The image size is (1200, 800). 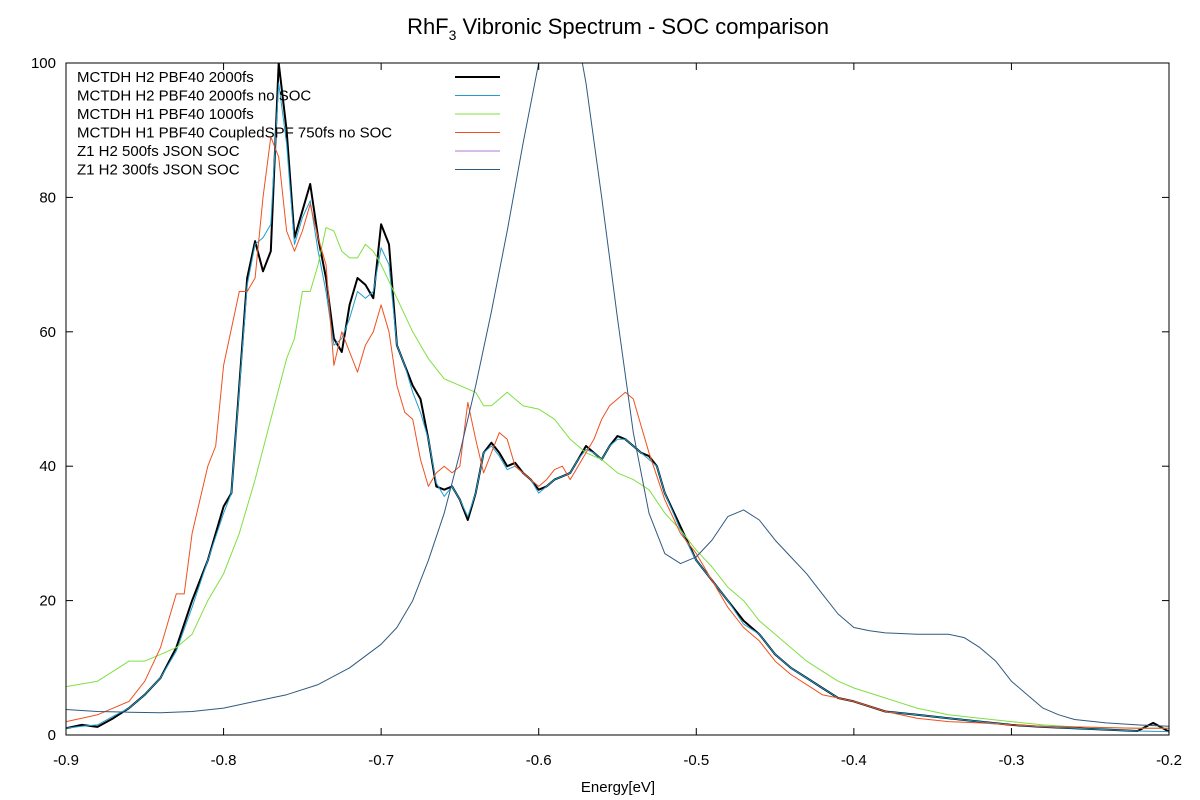 What do you see at coordinates (428, 26) in the screenshot?
I see `chart-title-main: RhF` at bounding box center [428, 26].